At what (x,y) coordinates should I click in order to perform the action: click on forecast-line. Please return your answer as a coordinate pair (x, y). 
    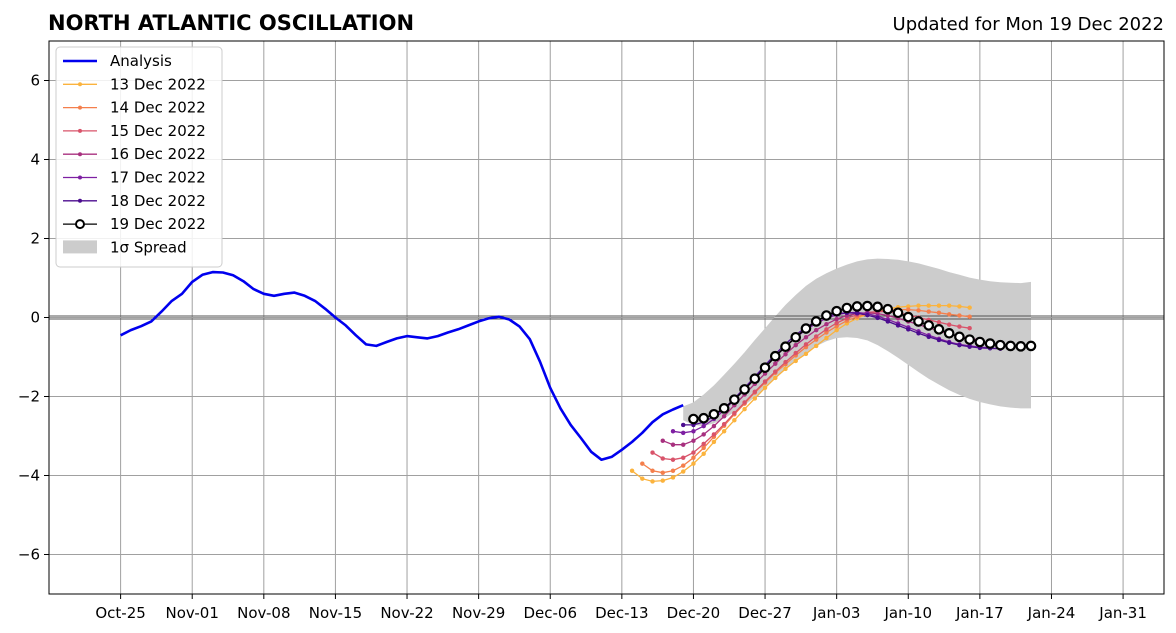
    Looking at the image, I should click on (800, 393).